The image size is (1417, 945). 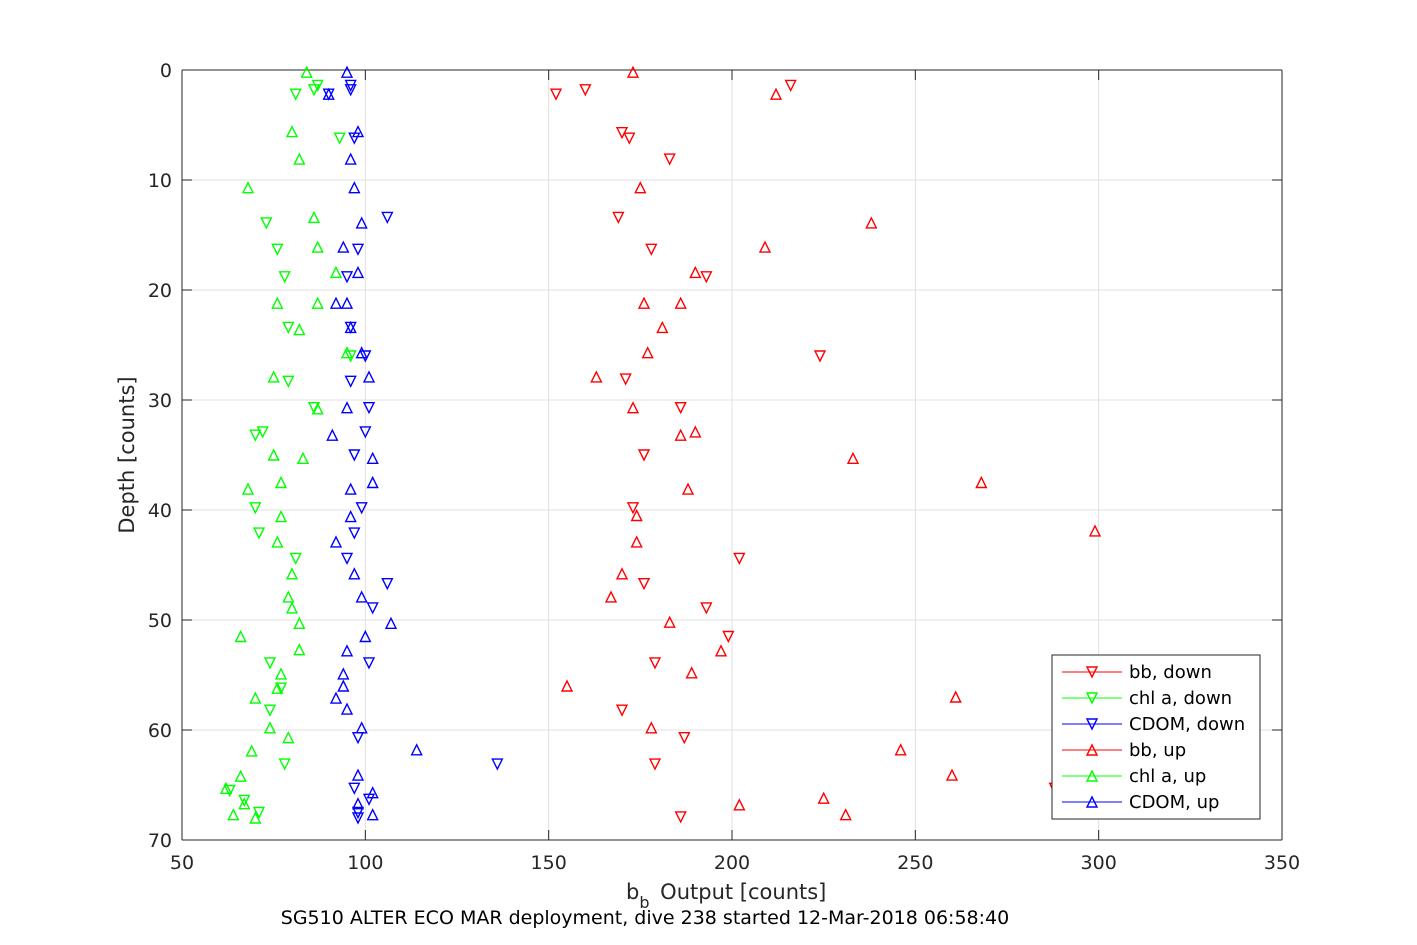 What do you see at coordinates (549, 863) in the screenshot?
I see `x-tick-label: 150` at bounding box center [549, 863].